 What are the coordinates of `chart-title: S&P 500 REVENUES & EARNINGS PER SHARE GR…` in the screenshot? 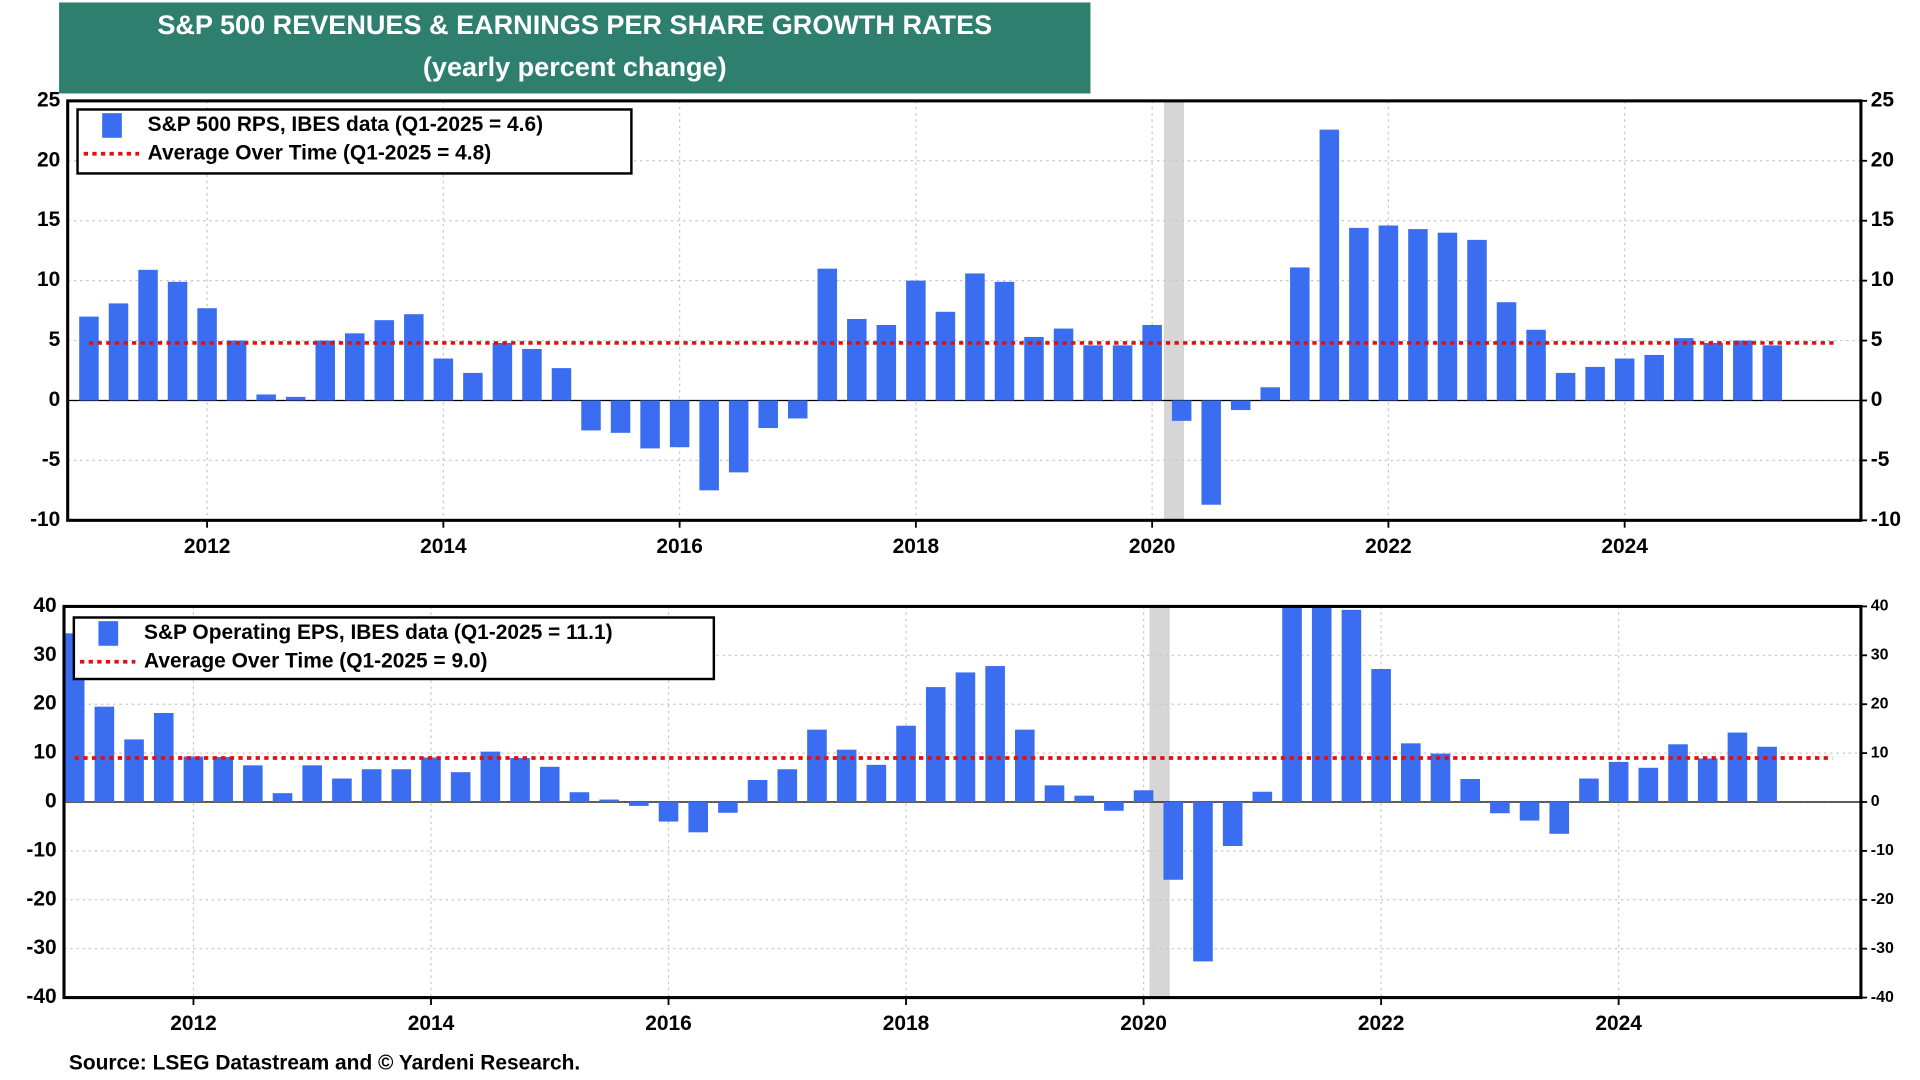 It's located at (574, 25).